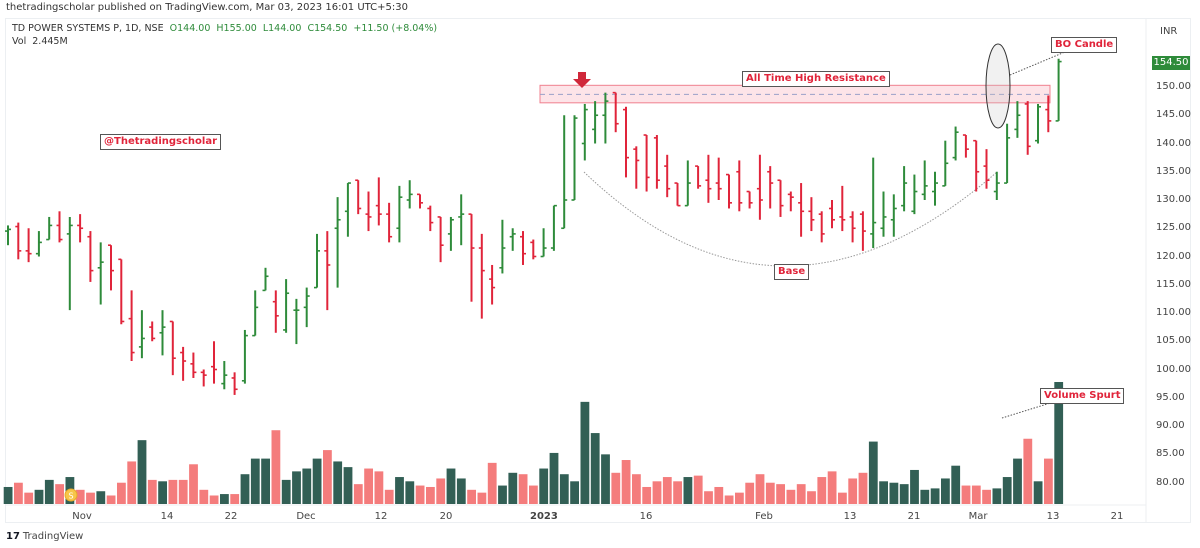  I want to click on price-tick-label: 90.00, so click(1170, 425).